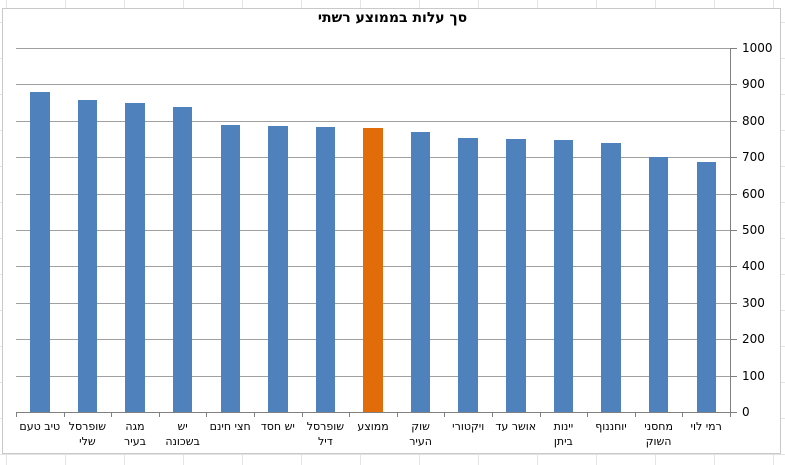 This screenshot has height=465, width=785. What do you see at coordinates (277, 426) in the screenshot?
I see `x-axis-label: יש חסד` at bounding box center [277, 426].